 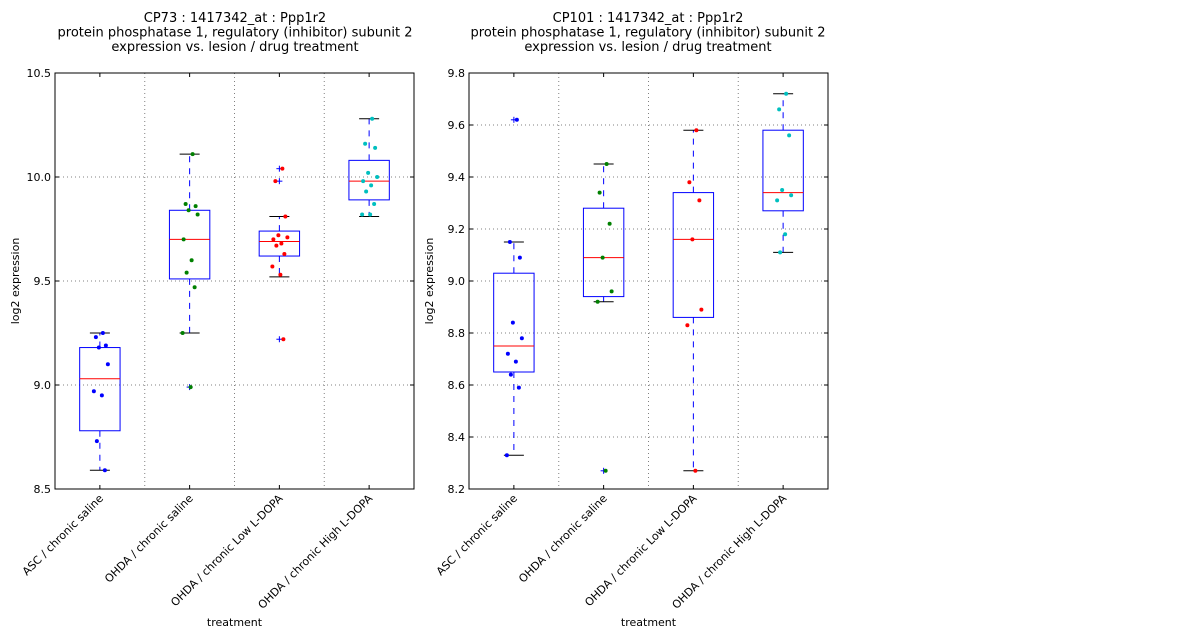 What do you see at coordinates (15, 281) in the screenshot?
I see `y-axis-label: log2 expression` at bounding box center [15, 281].